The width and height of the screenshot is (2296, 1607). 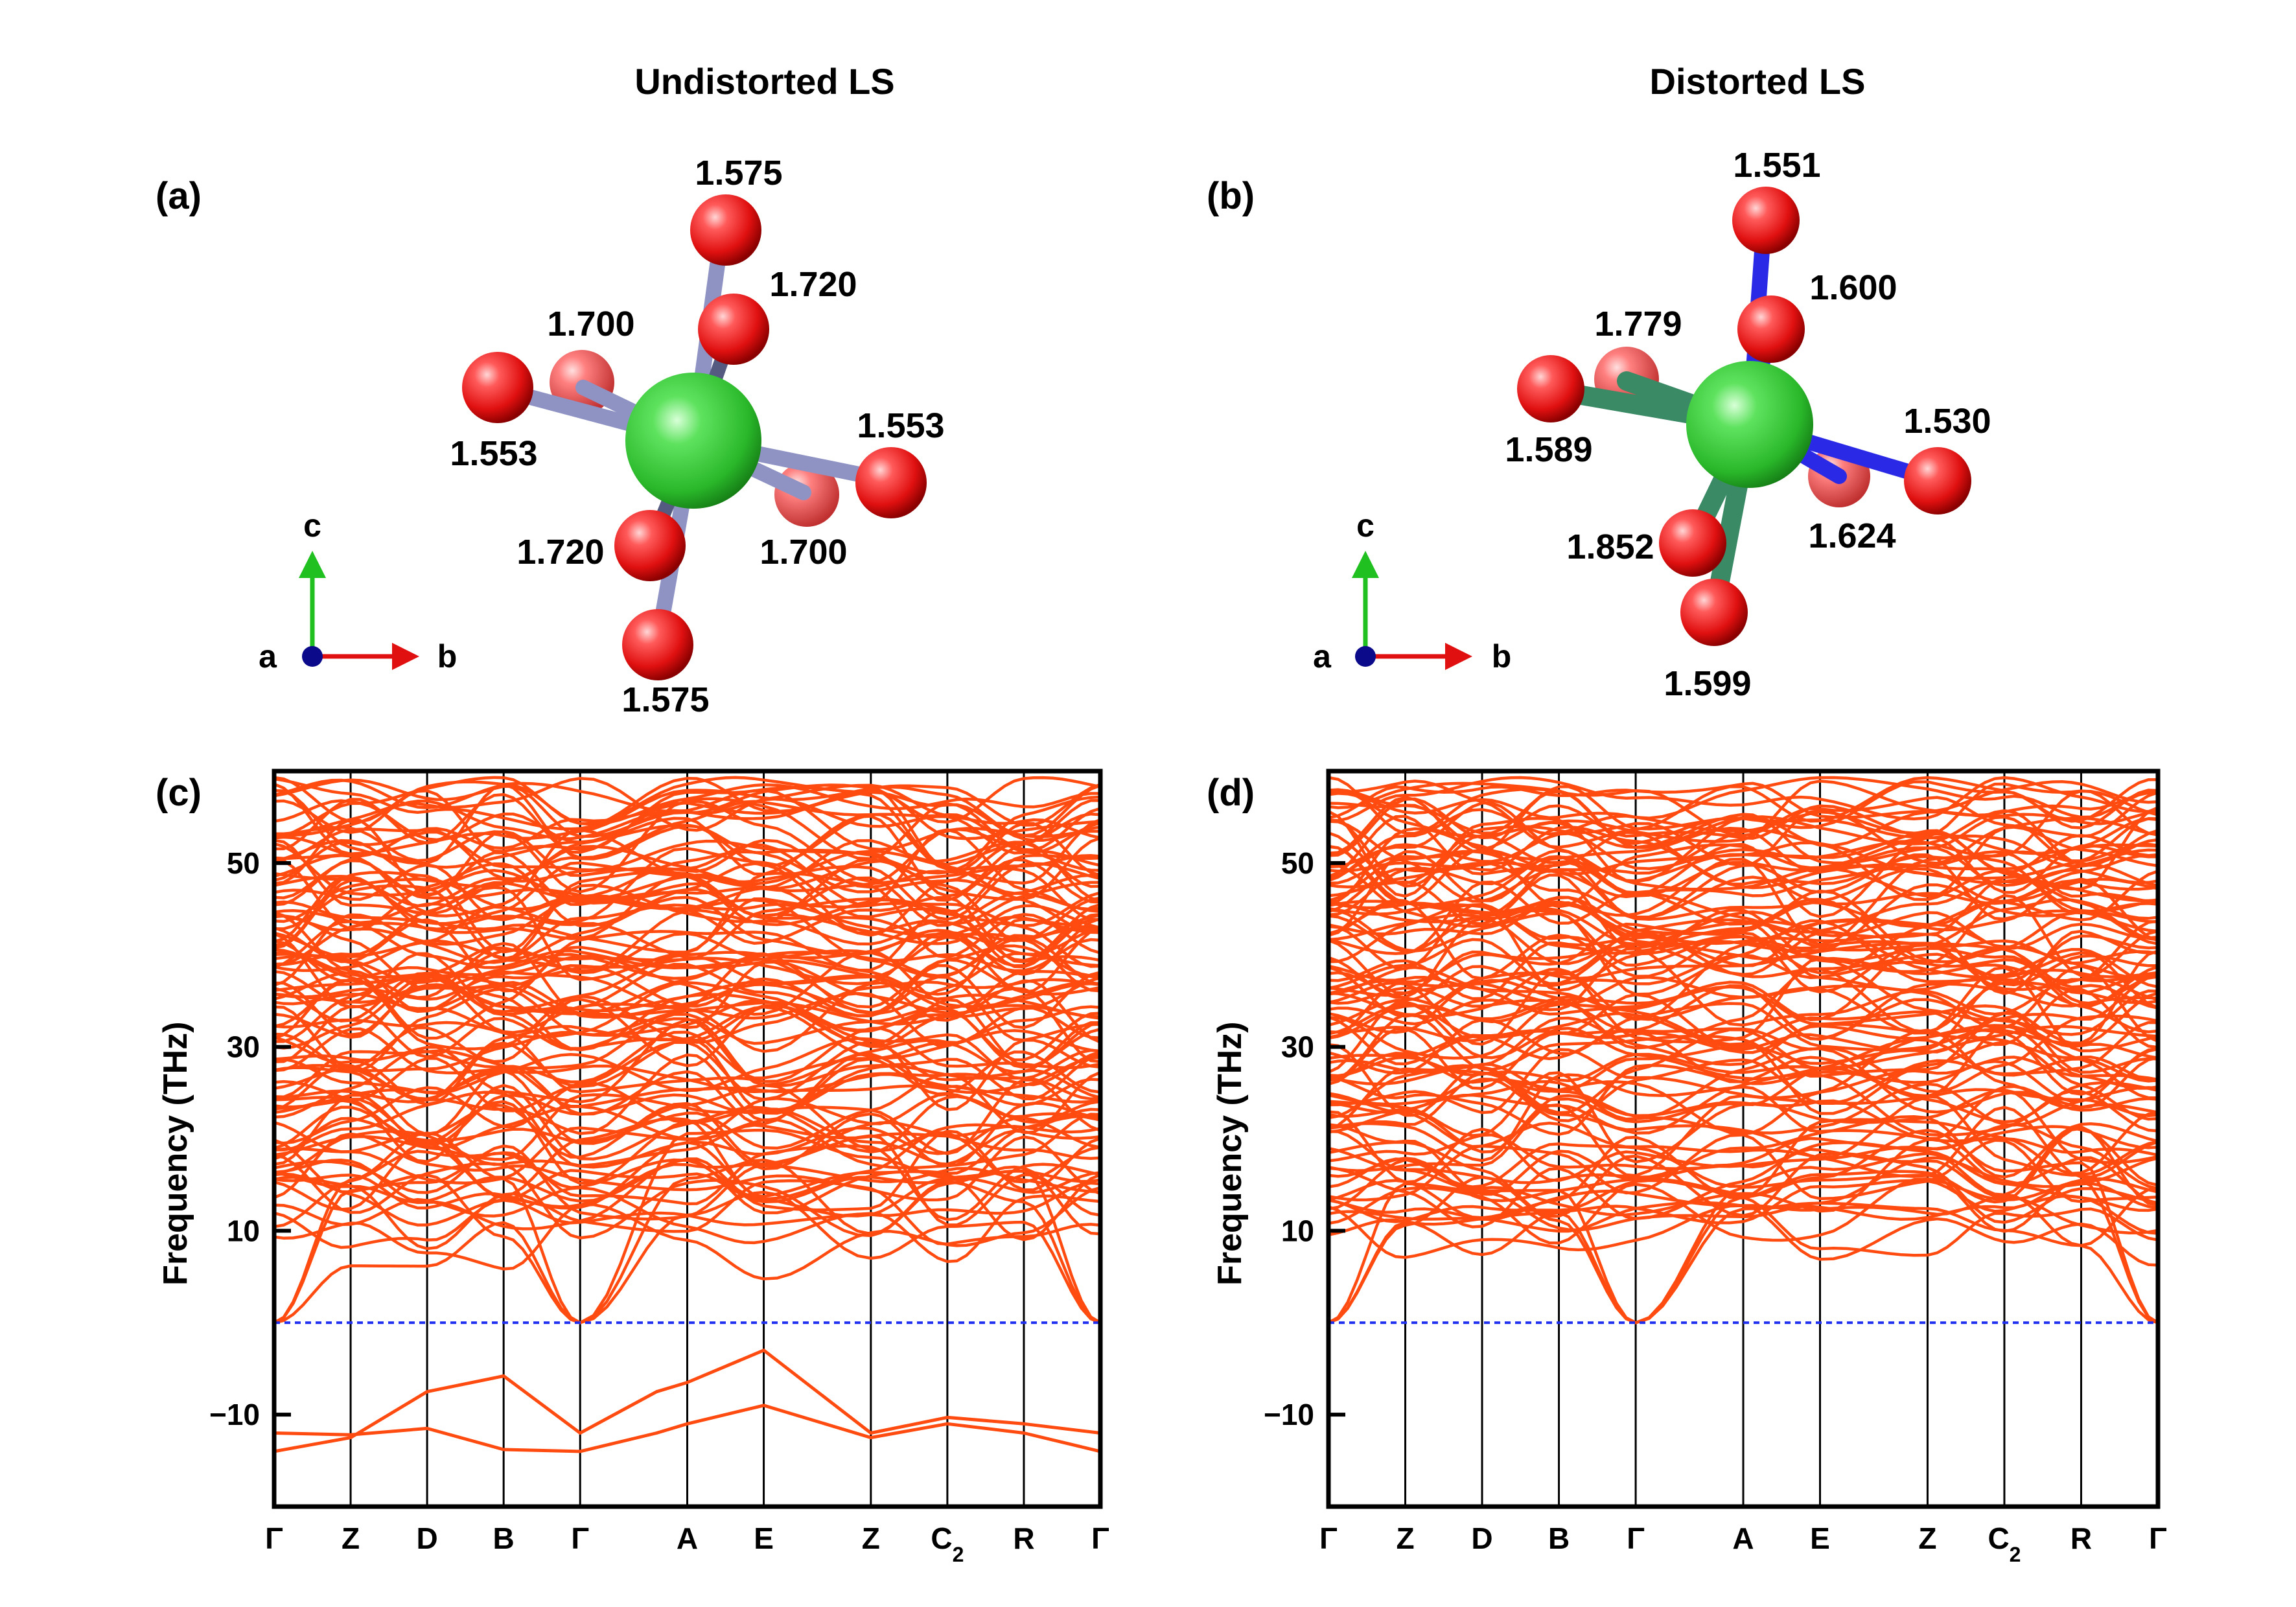 What do you see at coordinates (1297, 863) in the screenshot?
I see `y-tick-label: 50` at bounding box center [1297, 863].